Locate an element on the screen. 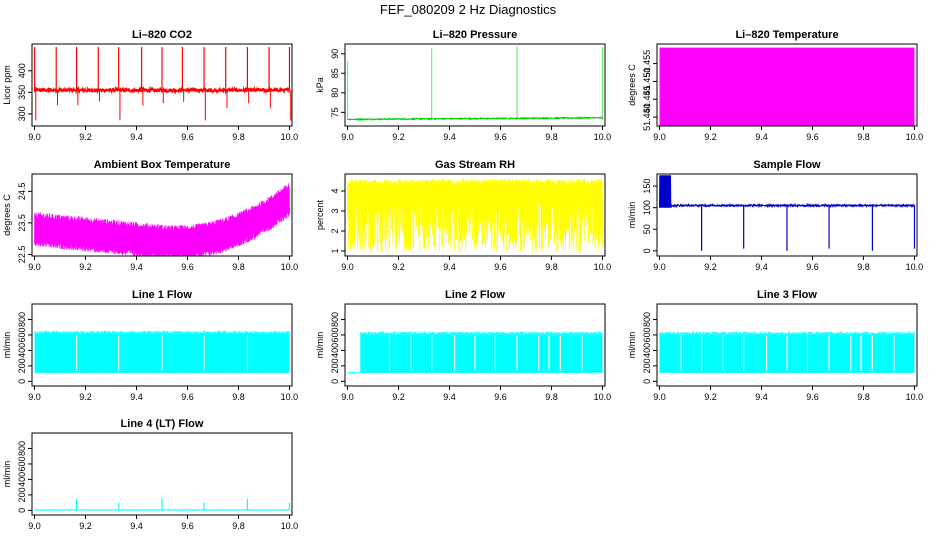 The width and height of the screenshot is (936, 540). y-tick-label: 150 is located at coordinates (647, 186).